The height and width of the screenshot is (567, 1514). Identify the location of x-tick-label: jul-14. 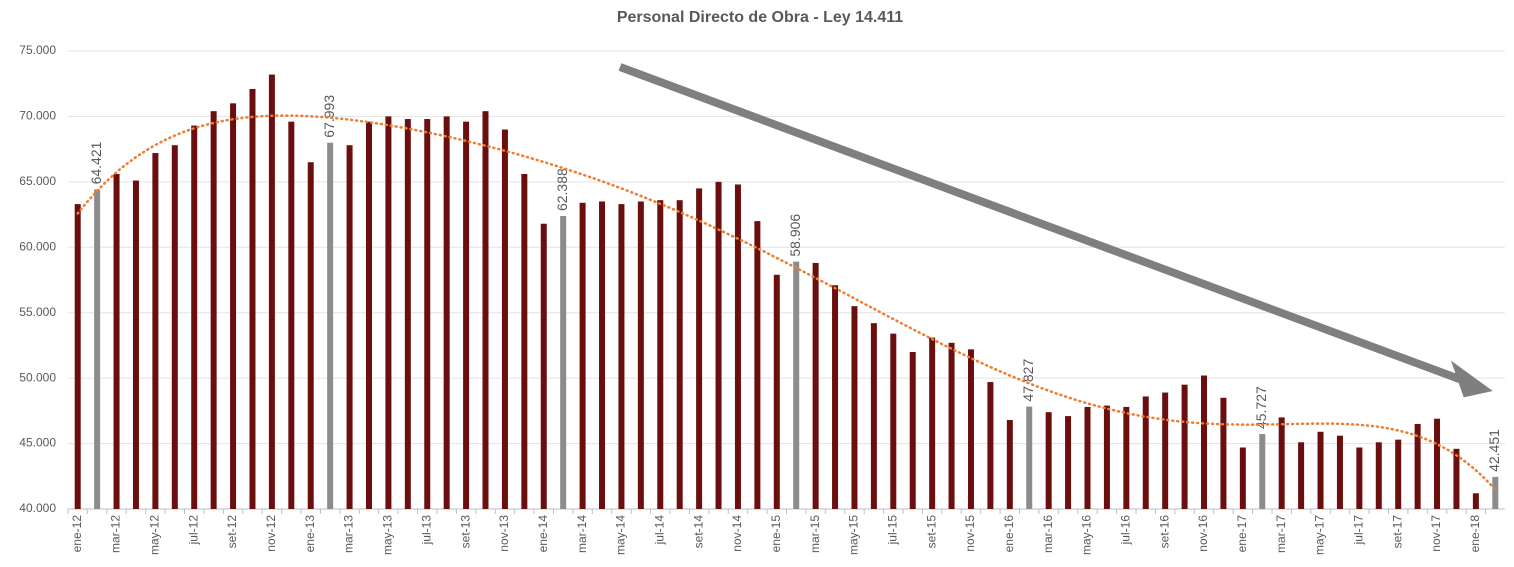
(659, 530).